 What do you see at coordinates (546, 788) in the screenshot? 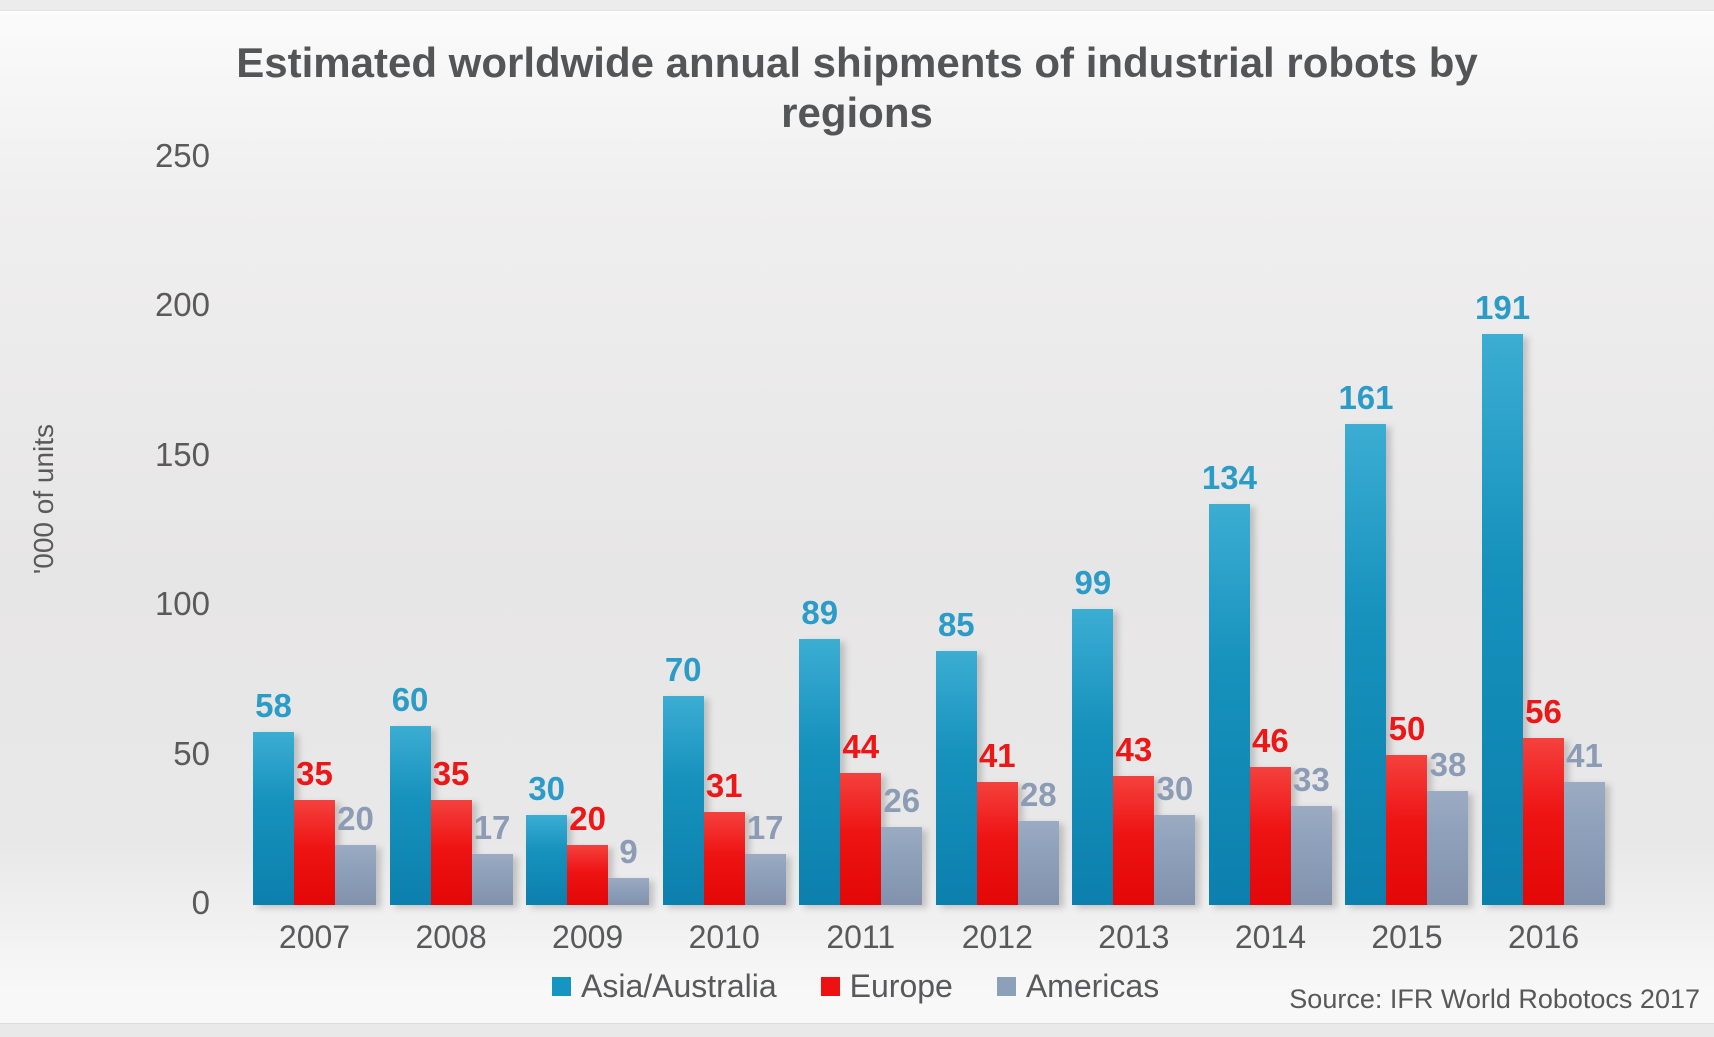
I see `value-label-asia-australia-2009: 30` at bounding box center [546, 788].